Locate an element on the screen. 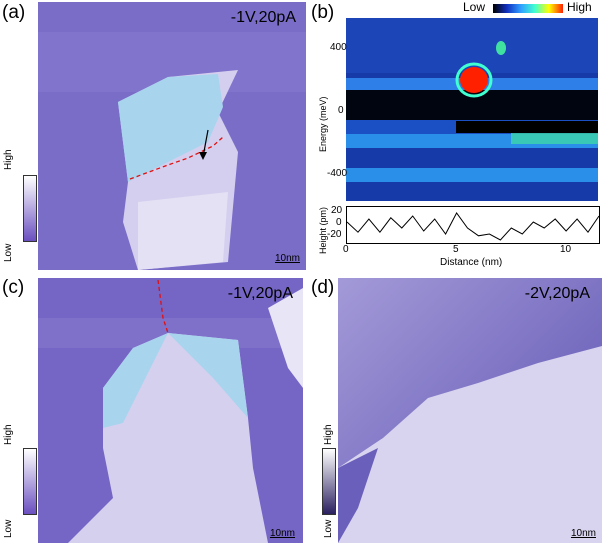 This screenshot has height=546, width=606. colorbar-d-high: High is located at coordinates (328, 434).